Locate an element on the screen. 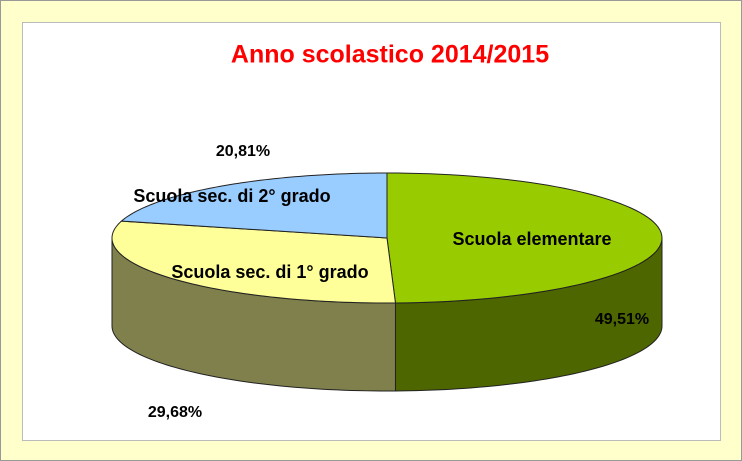 The height and width of the screenshot is (461, 742). category-label: Scuola sec. di 1° grado is located at coordinates (269, 272).